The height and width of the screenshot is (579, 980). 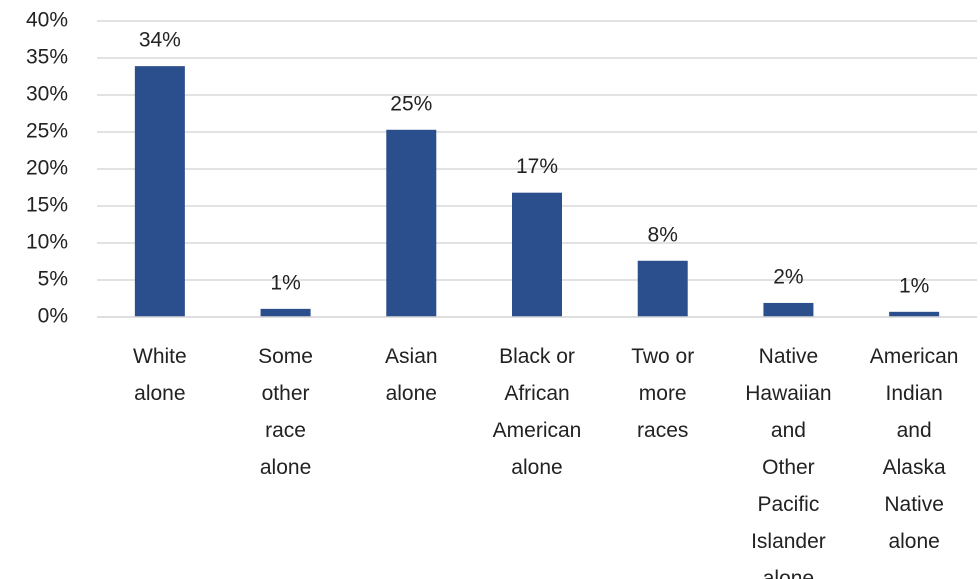 What do you see at coordinates (47, 205) in the screenshot?
I see `y-tick-label: 15%` at bounding box center [47, 205].